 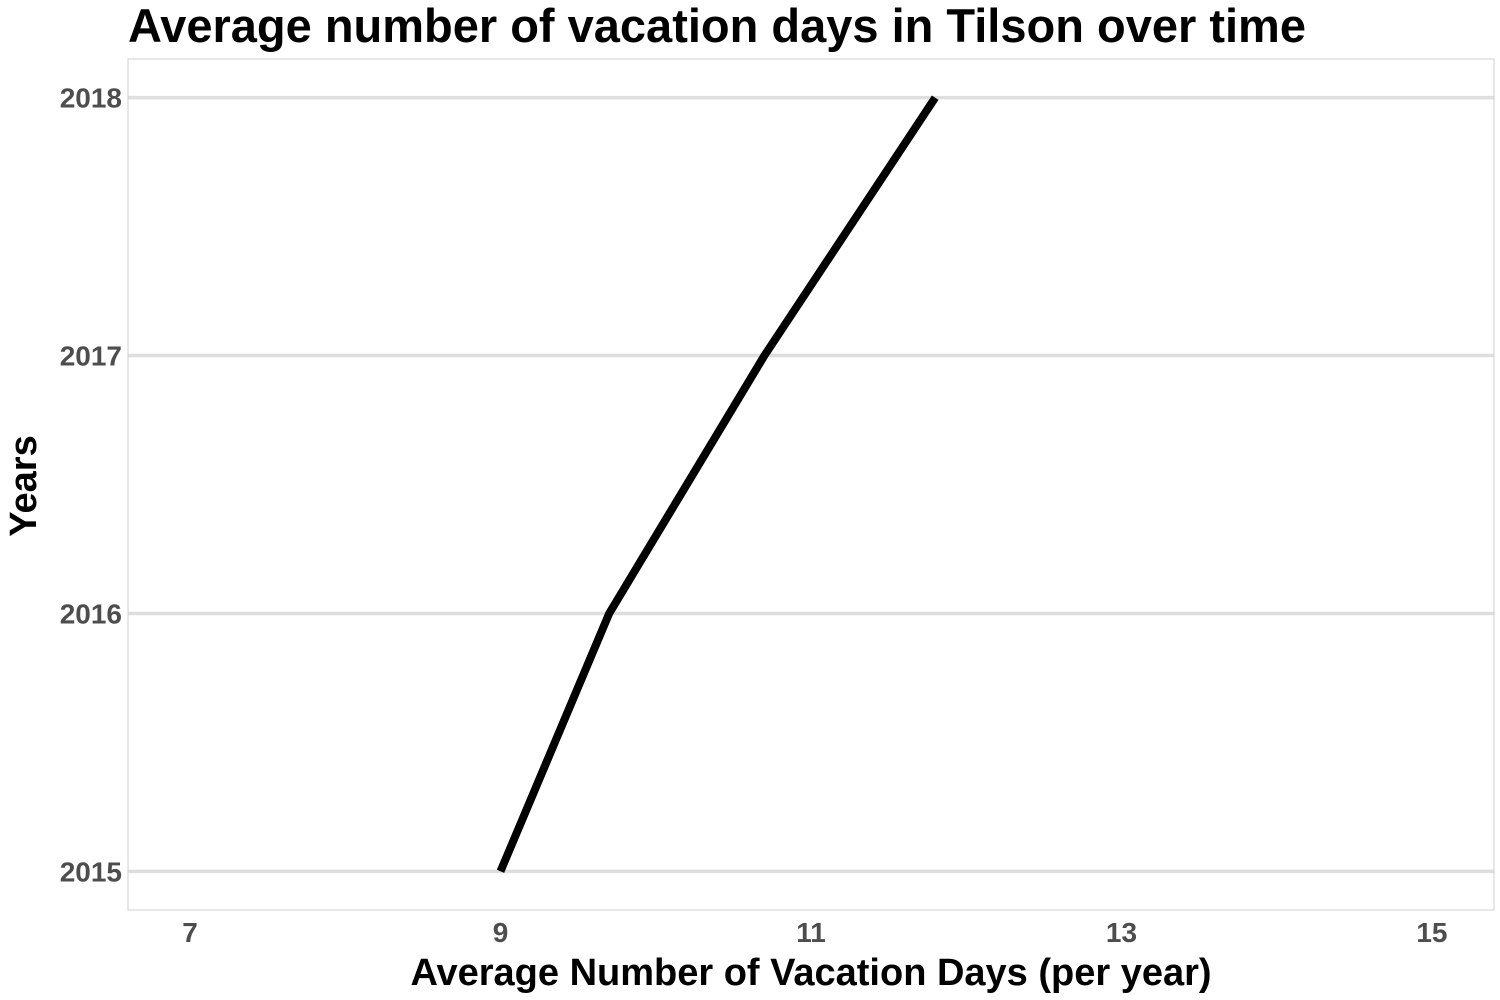 I want to click on y-tick-label-2017: 2017, so click(x=91, y=356).